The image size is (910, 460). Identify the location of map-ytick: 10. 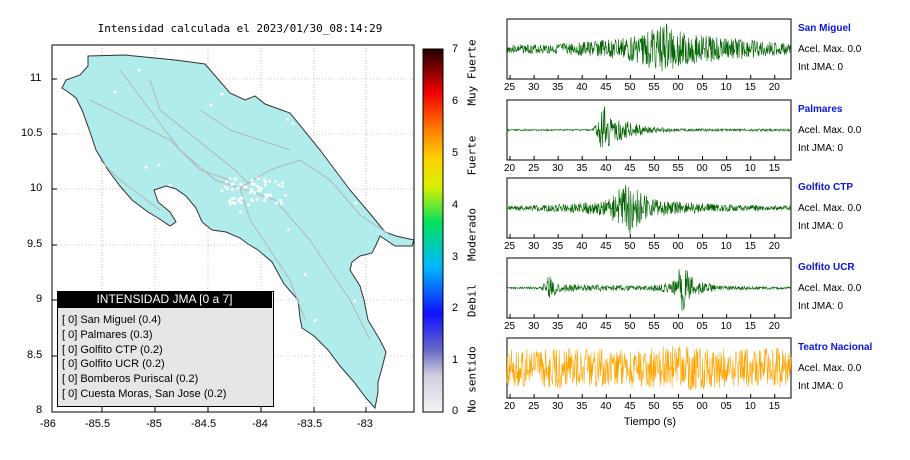
(36, 188).